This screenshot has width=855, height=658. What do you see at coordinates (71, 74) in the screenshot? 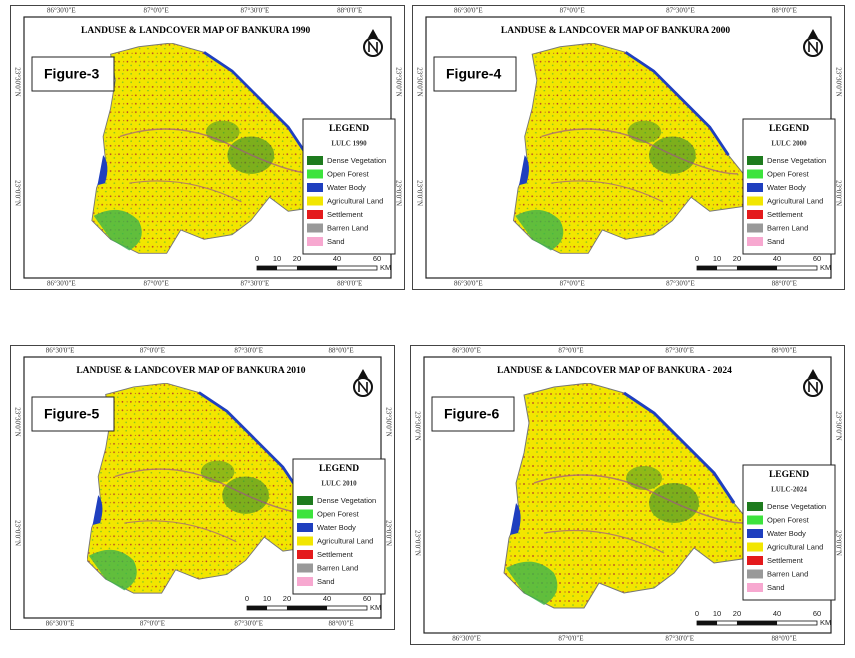
I see `figure-label: Figure-3` at bounding box center [71, 74].